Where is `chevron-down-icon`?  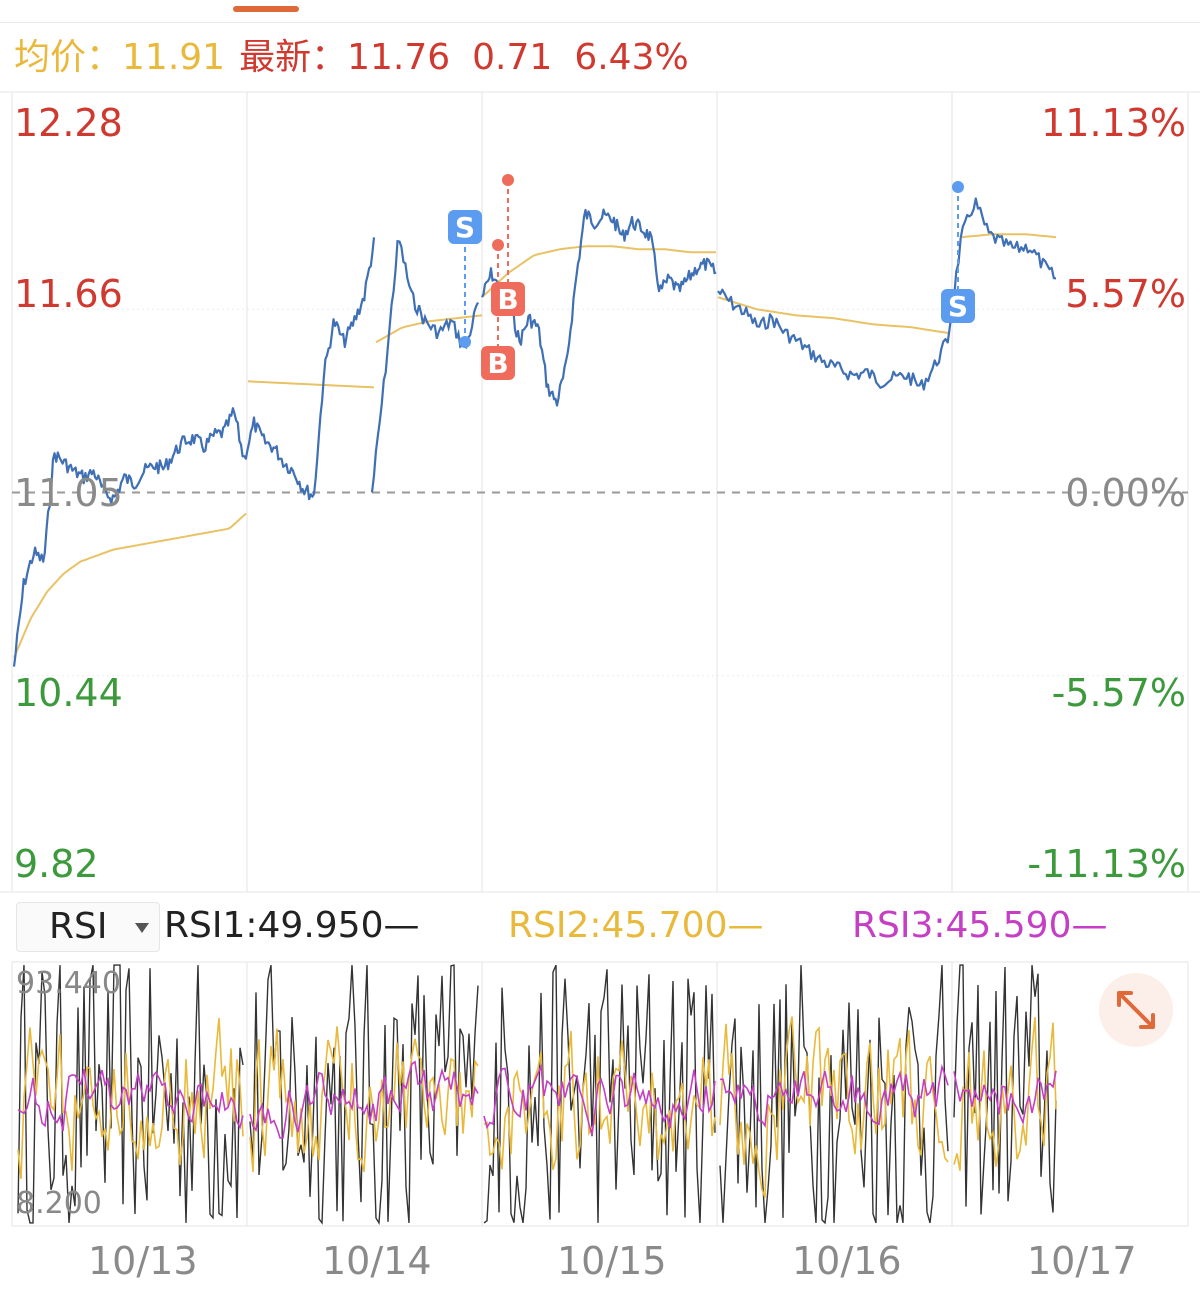
chevron-down-icon is located at coordinates (142, 928).